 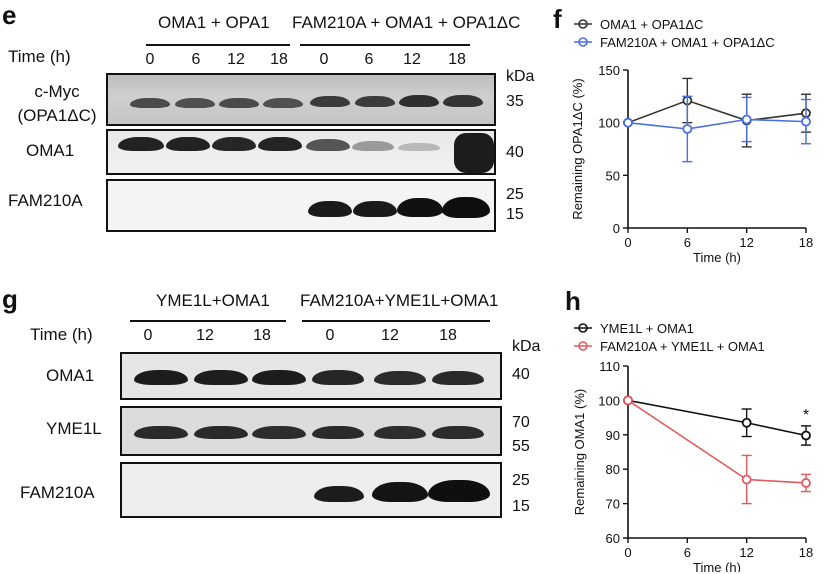 What do you see at coordinates (557, 19) in the screenshot?
I see `panel-letter-f: f` at bounding box center [557, 19].